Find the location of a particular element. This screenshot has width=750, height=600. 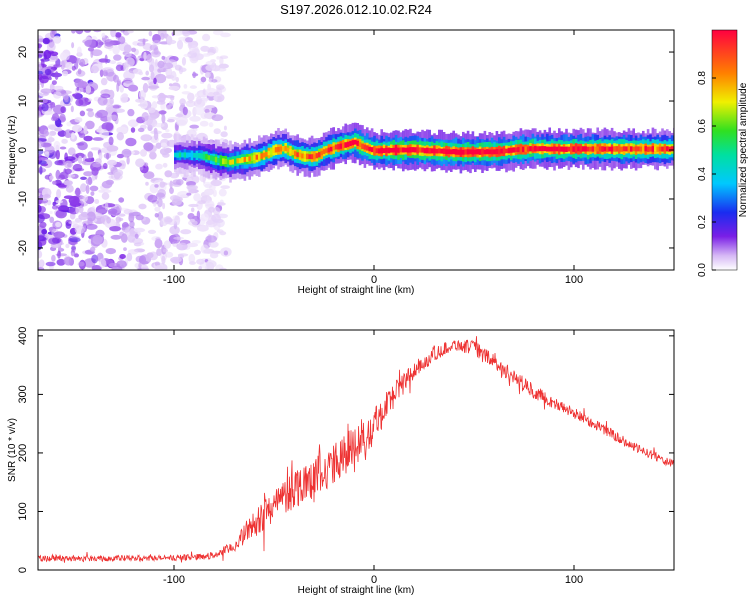

spectrogram-ridge is located at coordinates (424, 152).